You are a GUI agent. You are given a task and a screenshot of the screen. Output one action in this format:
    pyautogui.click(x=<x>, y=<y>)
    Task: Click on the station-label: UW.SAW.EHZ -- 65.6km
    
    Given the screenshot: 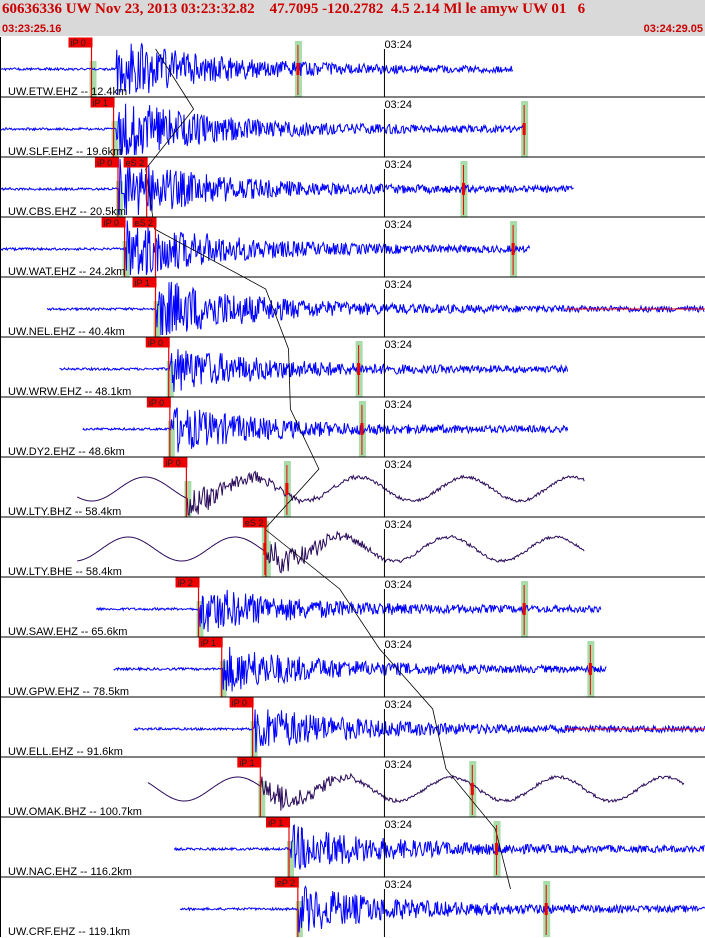 What is the action you would take?
    pyautogui.click(x=67, y=632)
    